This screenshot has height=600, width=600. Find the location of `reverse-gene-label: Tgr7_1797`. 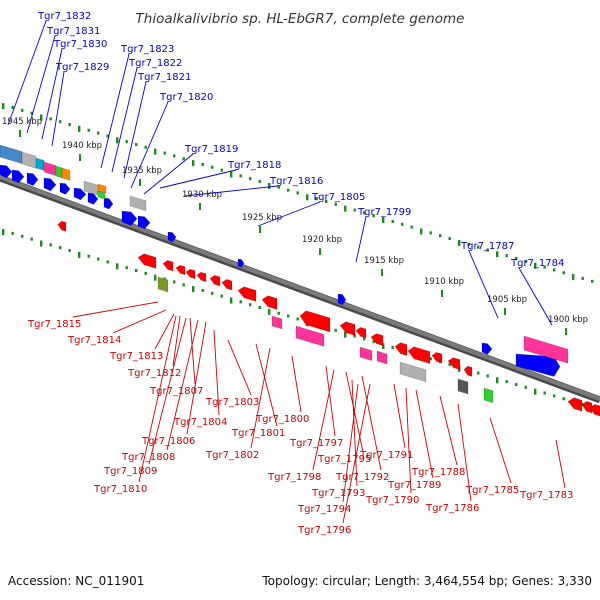

reverse-gene-label: Tgr7_1797 is located at coordinates (316, 443).